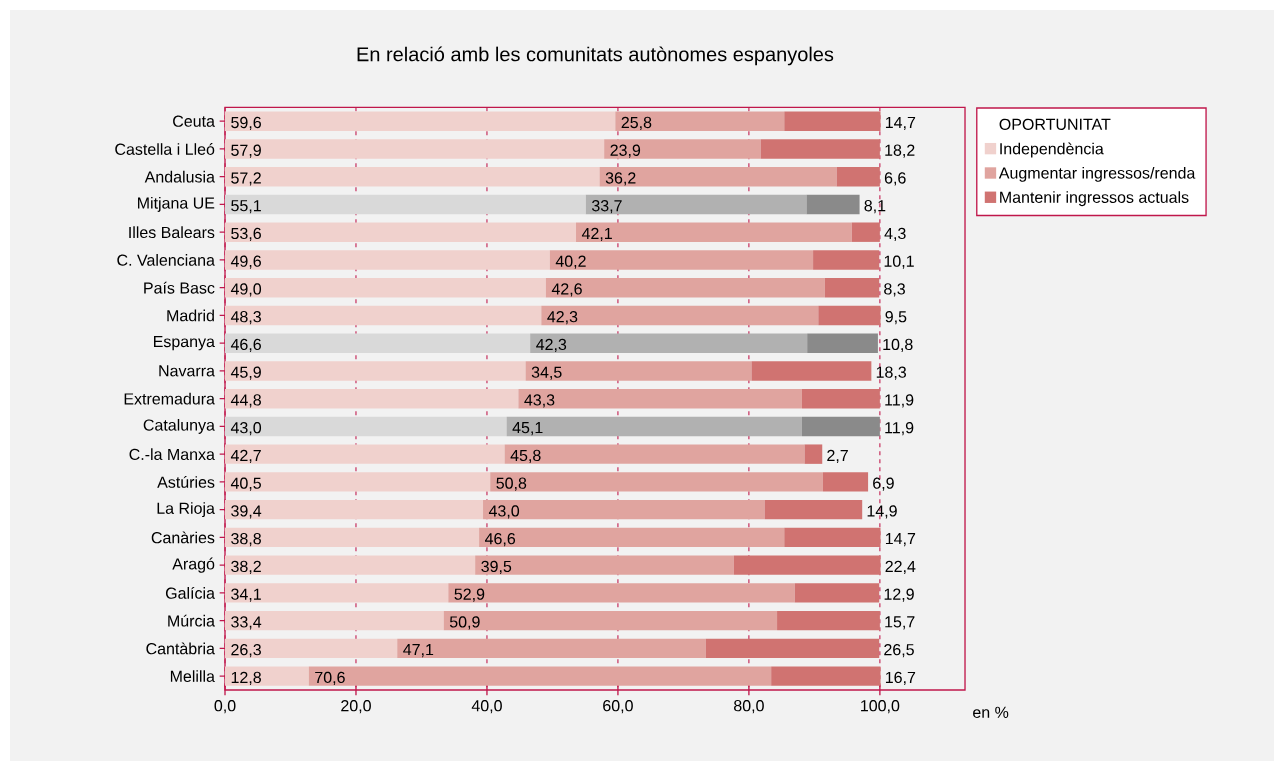 This screenshot has height=771, width=1284. What do you see at coordinates (246, 567) in the screenshot?
I see `data-label: 38,2` at bounding box center [246, 567].